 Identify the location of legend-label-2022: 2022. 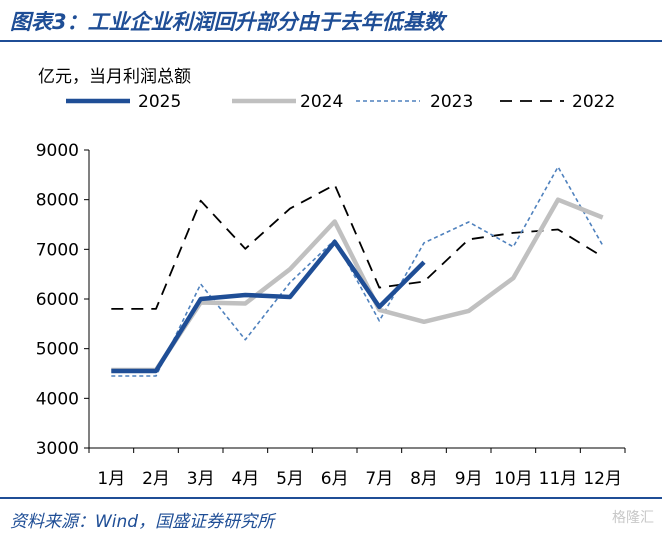
(593, 102).